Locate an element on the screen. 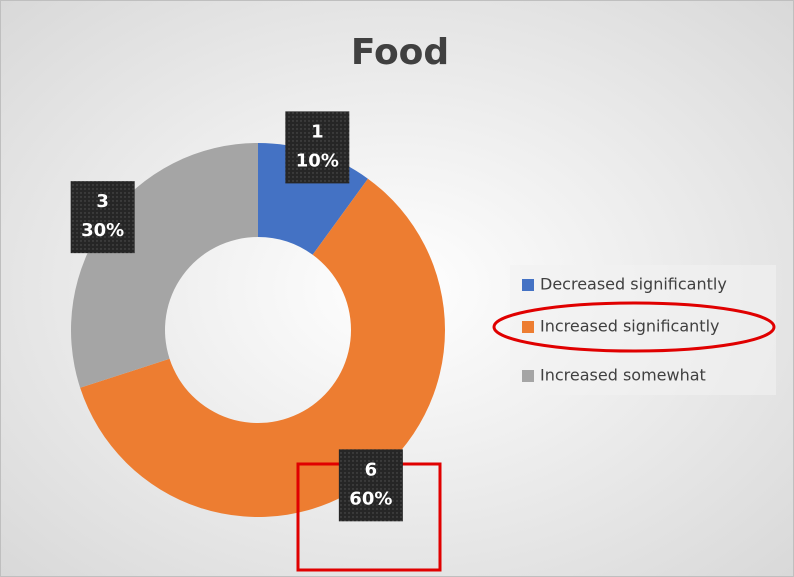 Image resolution: width=794 pixels, height=577 pixels. highlight-ellipse is located at coordinates (634, 327).